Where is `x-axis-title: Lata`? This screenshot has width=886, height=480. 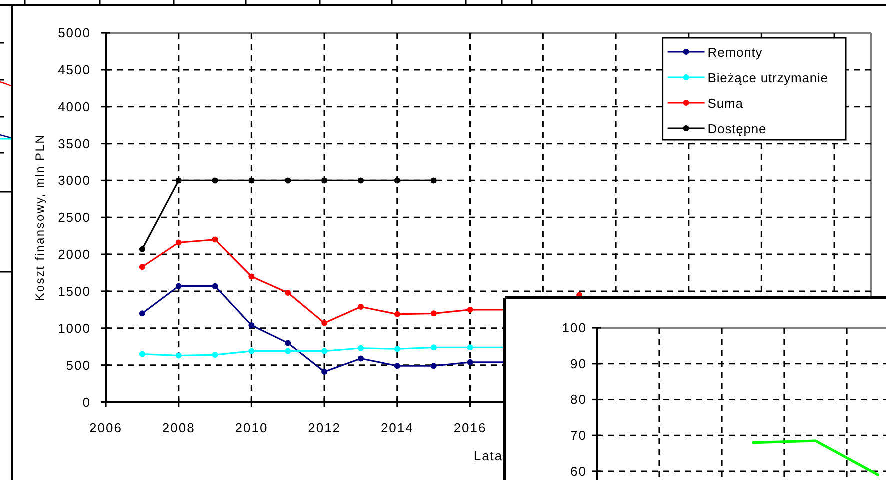 x-axis-title: Lata is located at coordinates (489, 455).